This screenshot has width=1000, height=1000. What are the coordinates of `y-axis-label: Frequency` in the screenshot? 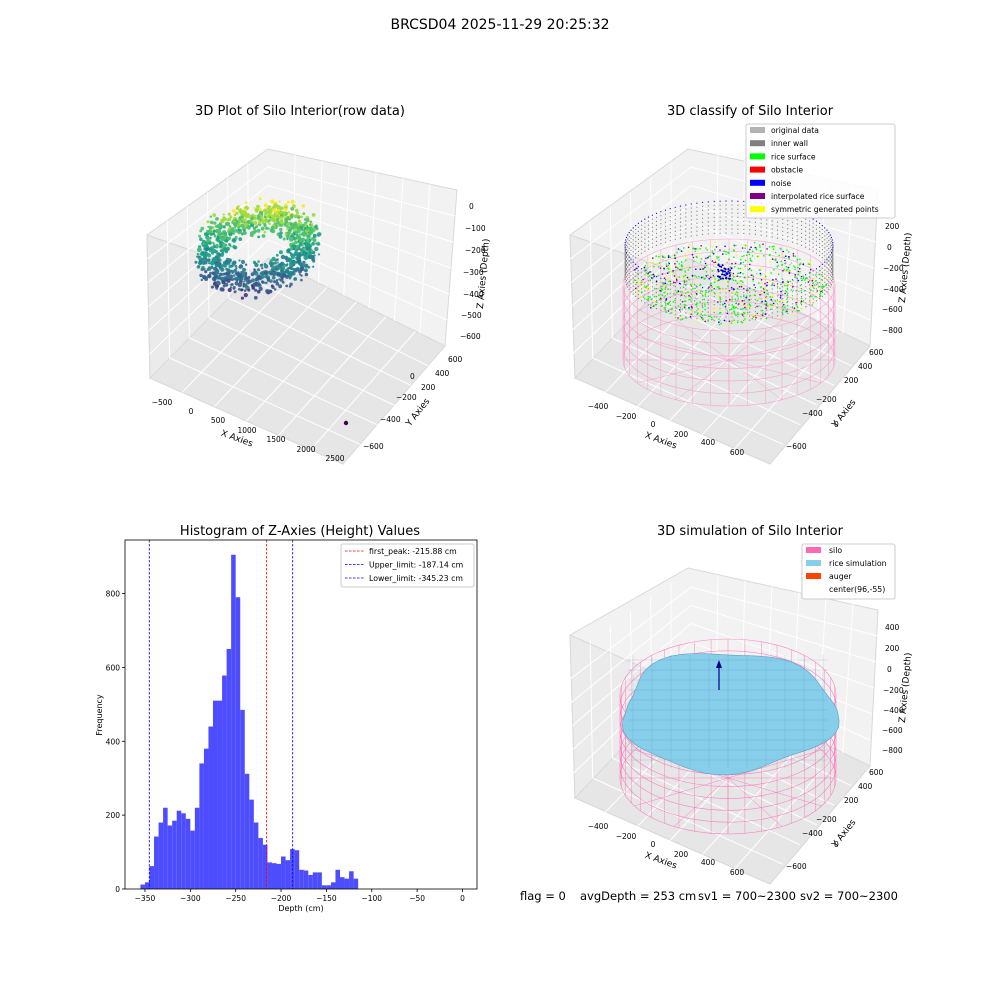 It's located at (99, 715).